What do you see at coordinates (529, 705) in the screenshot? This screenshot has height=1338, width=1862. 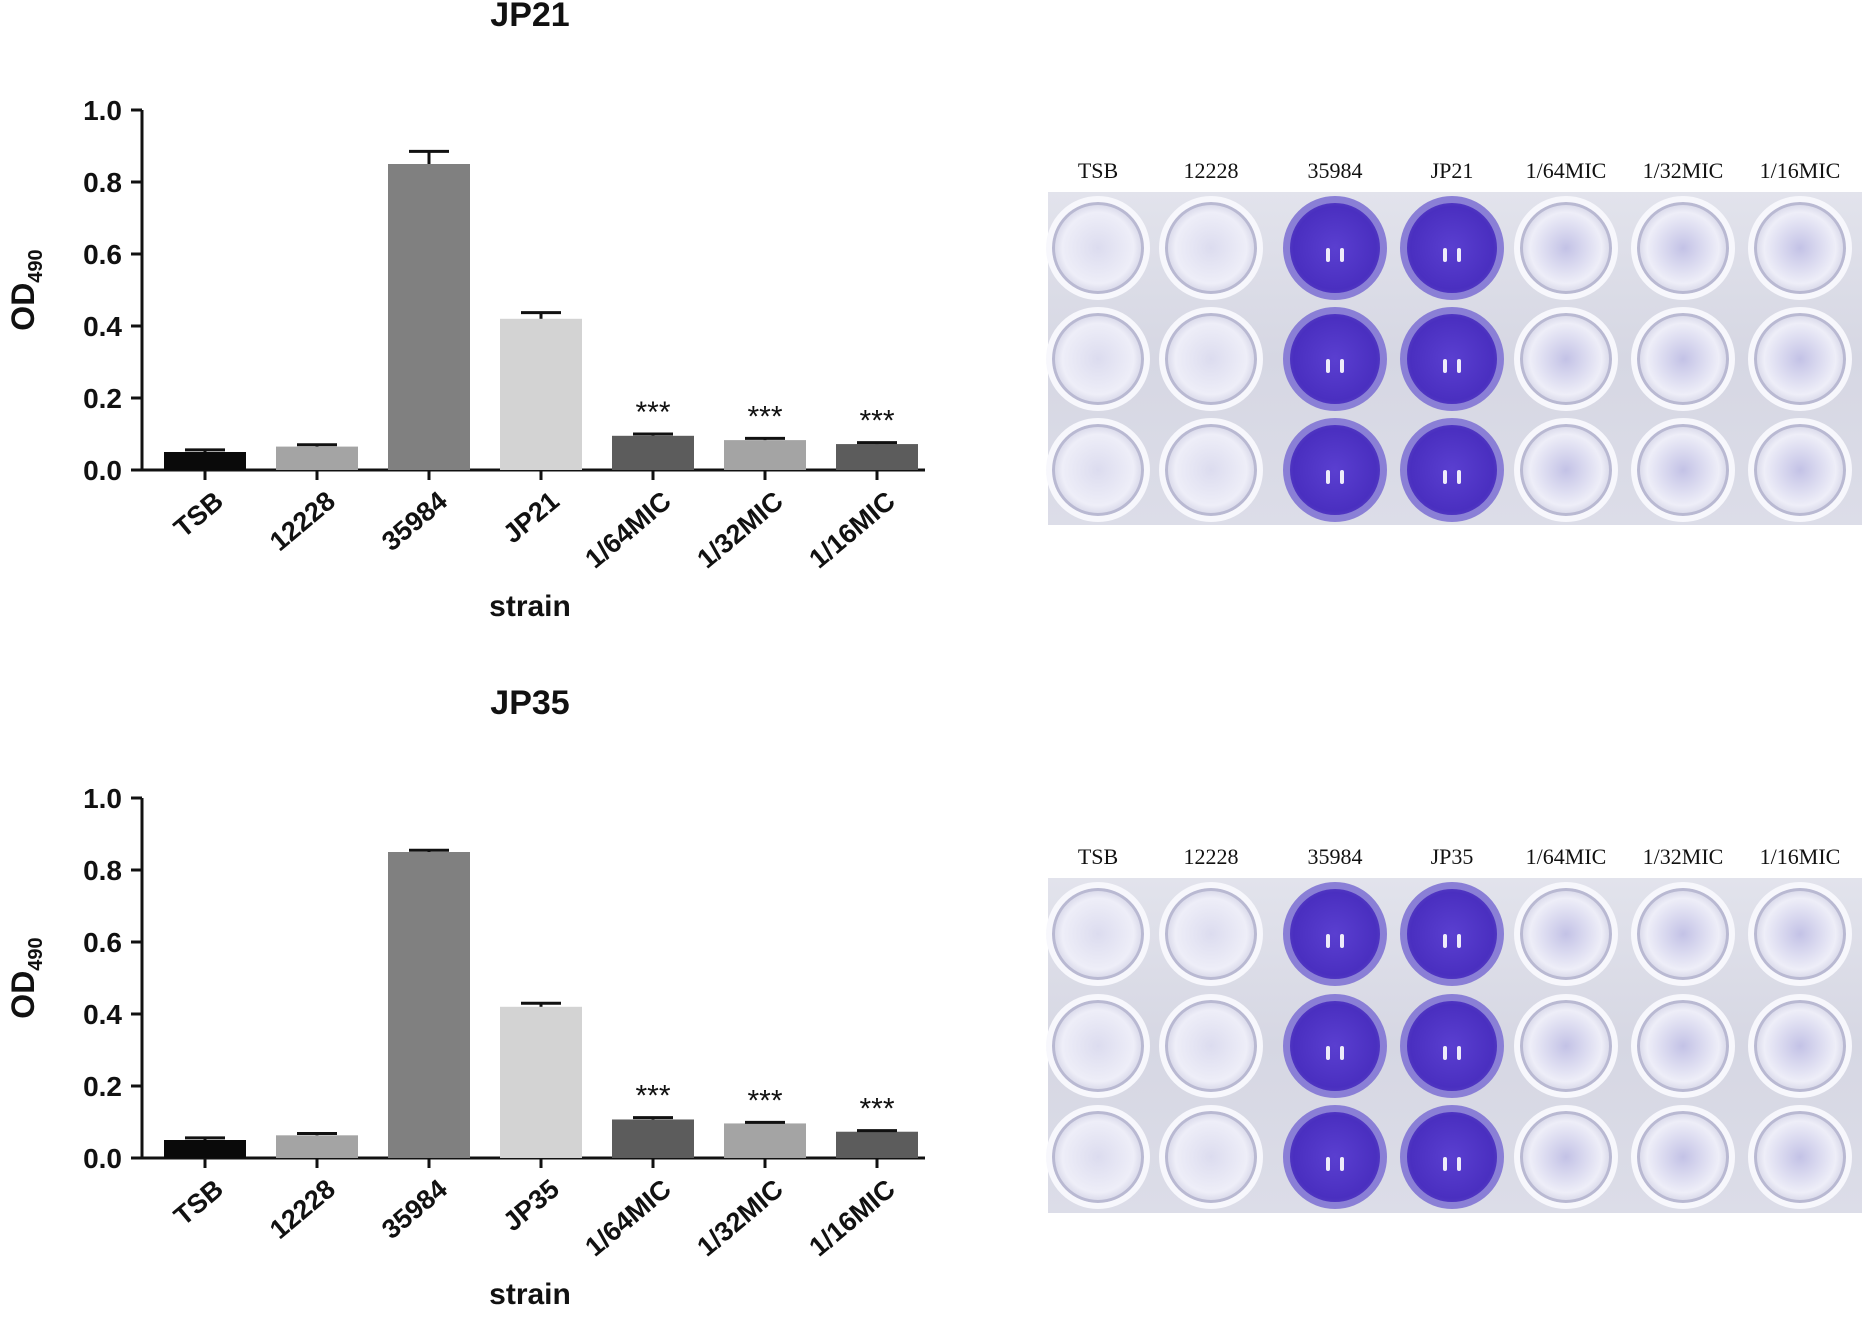 I see `chart-title: JP35` at bounding box center [529, 705].